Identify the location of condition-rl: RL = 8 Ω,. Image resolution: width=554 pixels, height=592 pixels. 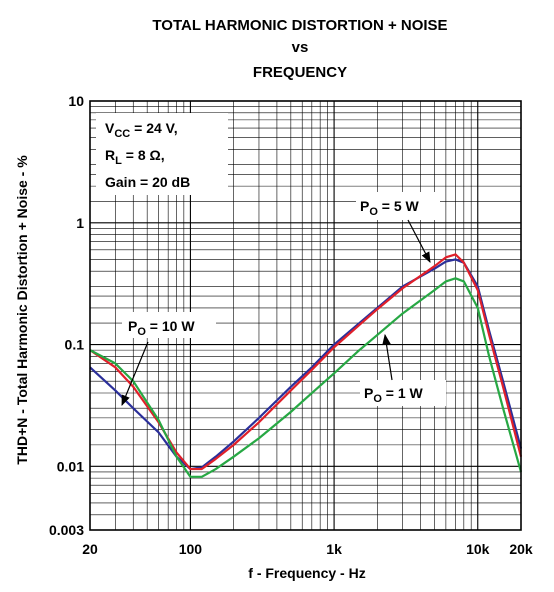
(135, 157).